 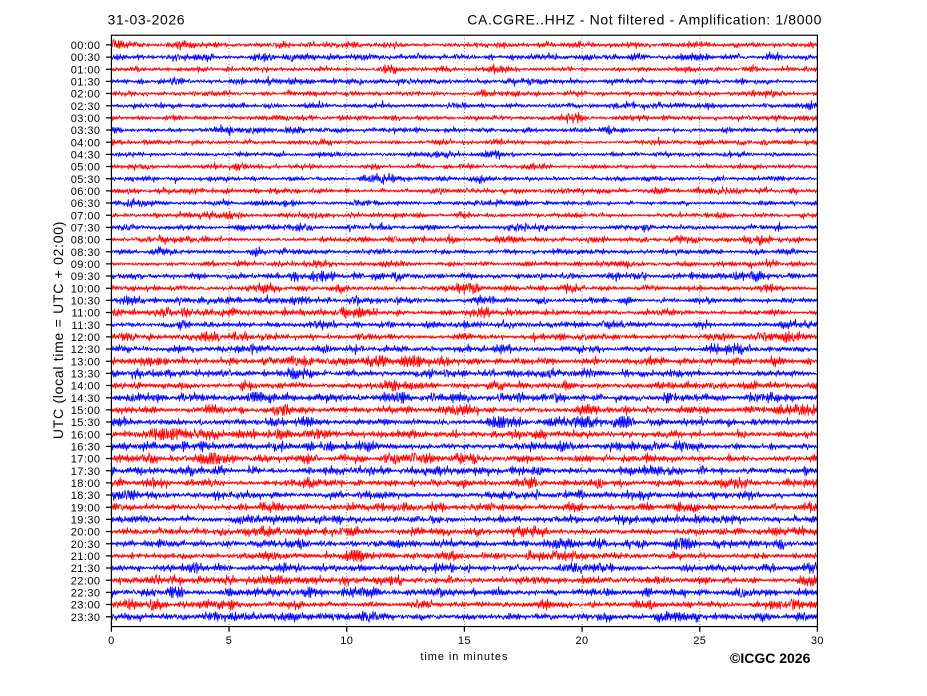 I want to click on svg-text: 10, so click(x=346, y=641).